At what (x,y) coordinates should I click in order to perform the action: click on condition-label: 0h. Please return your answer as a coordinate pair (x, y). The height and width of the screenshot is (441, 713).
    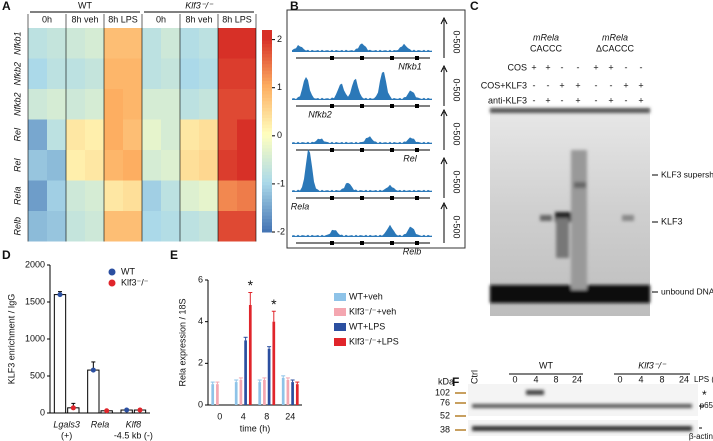
    Looking at the image, I should click on (47, 19).